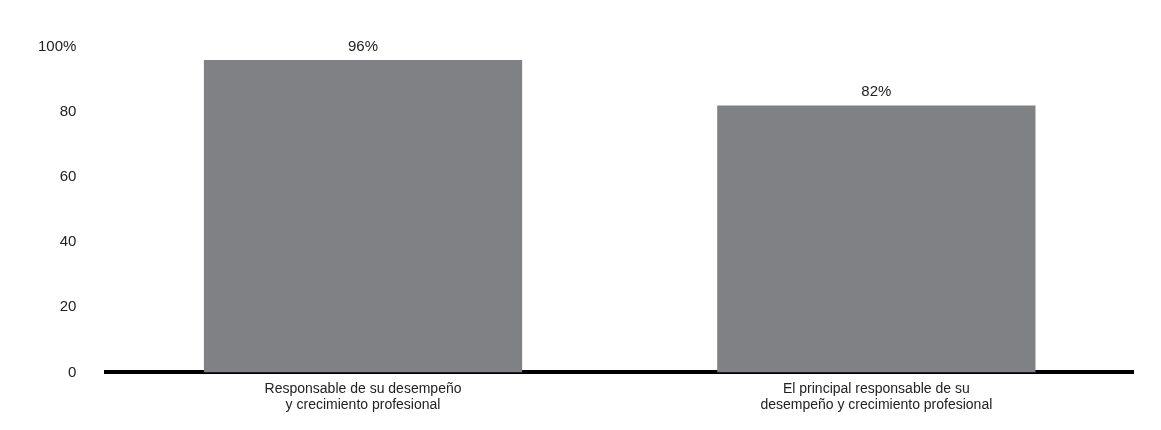 This screenshot has width=1161, height=430. What do you see at coordinates (363, 45) in the screenshot?
I see `data-label: 96%` at bounding box center [363, 45].